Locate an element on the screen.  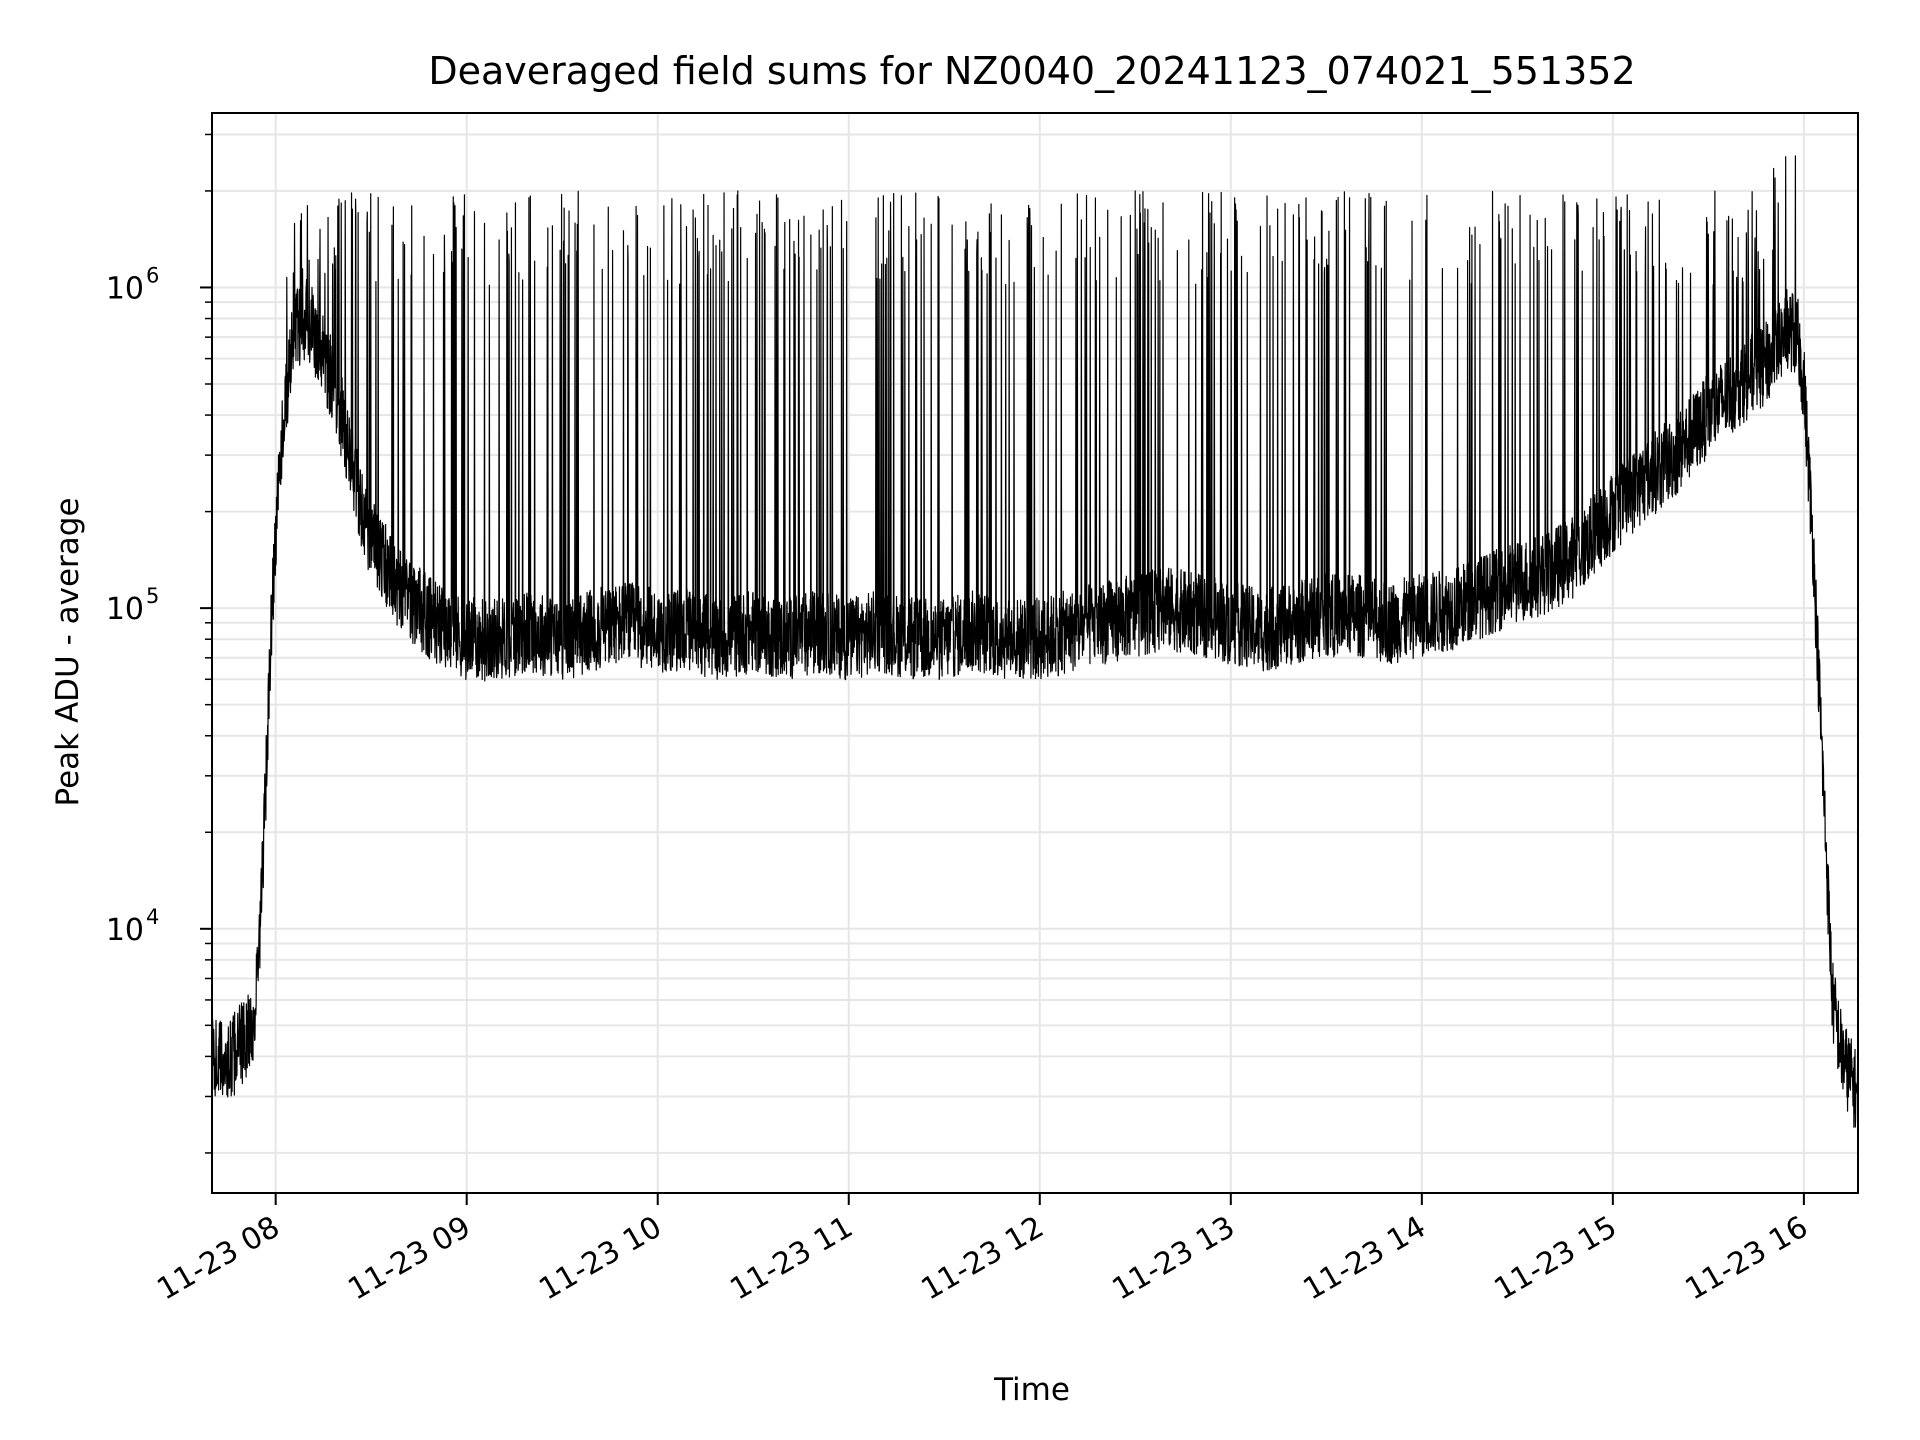
y-tick-exponent: 4 is located at coordinates (152, 917).